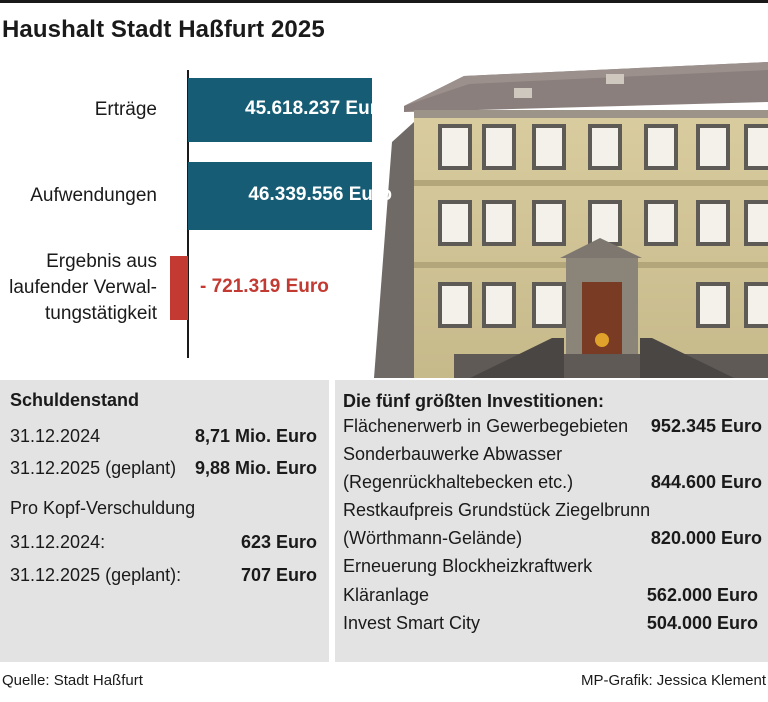  What do you see at coordinates (673, 680) in the screenshot?
I see `credit-note: MP-Grafik: Jessica Klement` at bounding box center [673, 680].